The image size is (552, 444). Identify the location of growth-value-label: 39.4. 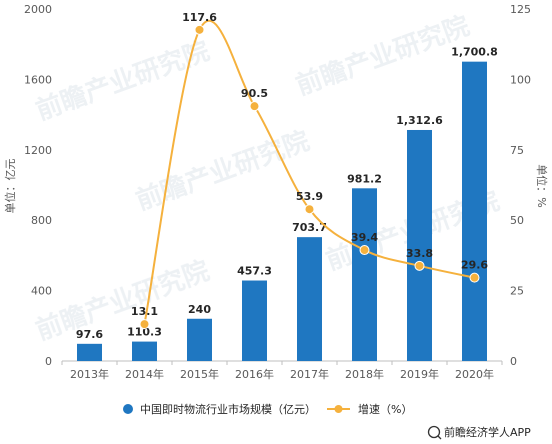
(364, 237).